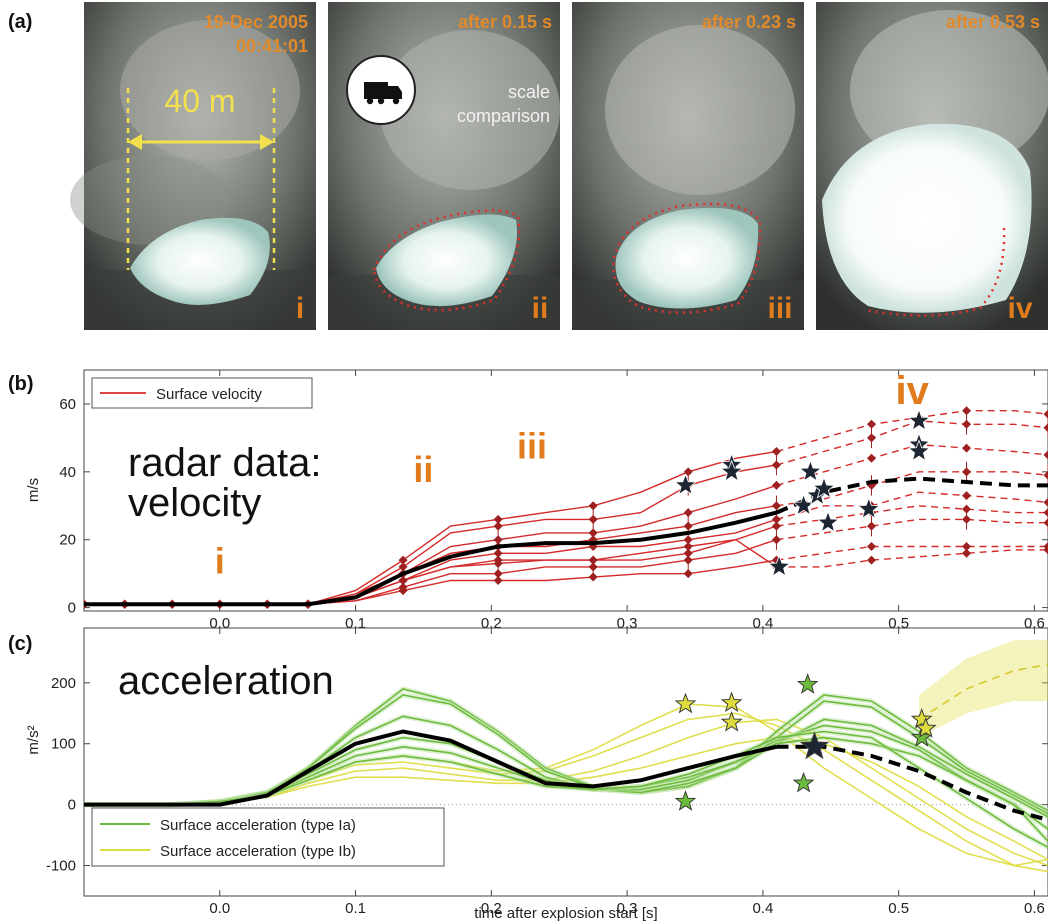 This screenshot has height=922, width=1048. Describe the element at coordinates (383, 93) in the screenshot. I see `truck-icon` at that location.